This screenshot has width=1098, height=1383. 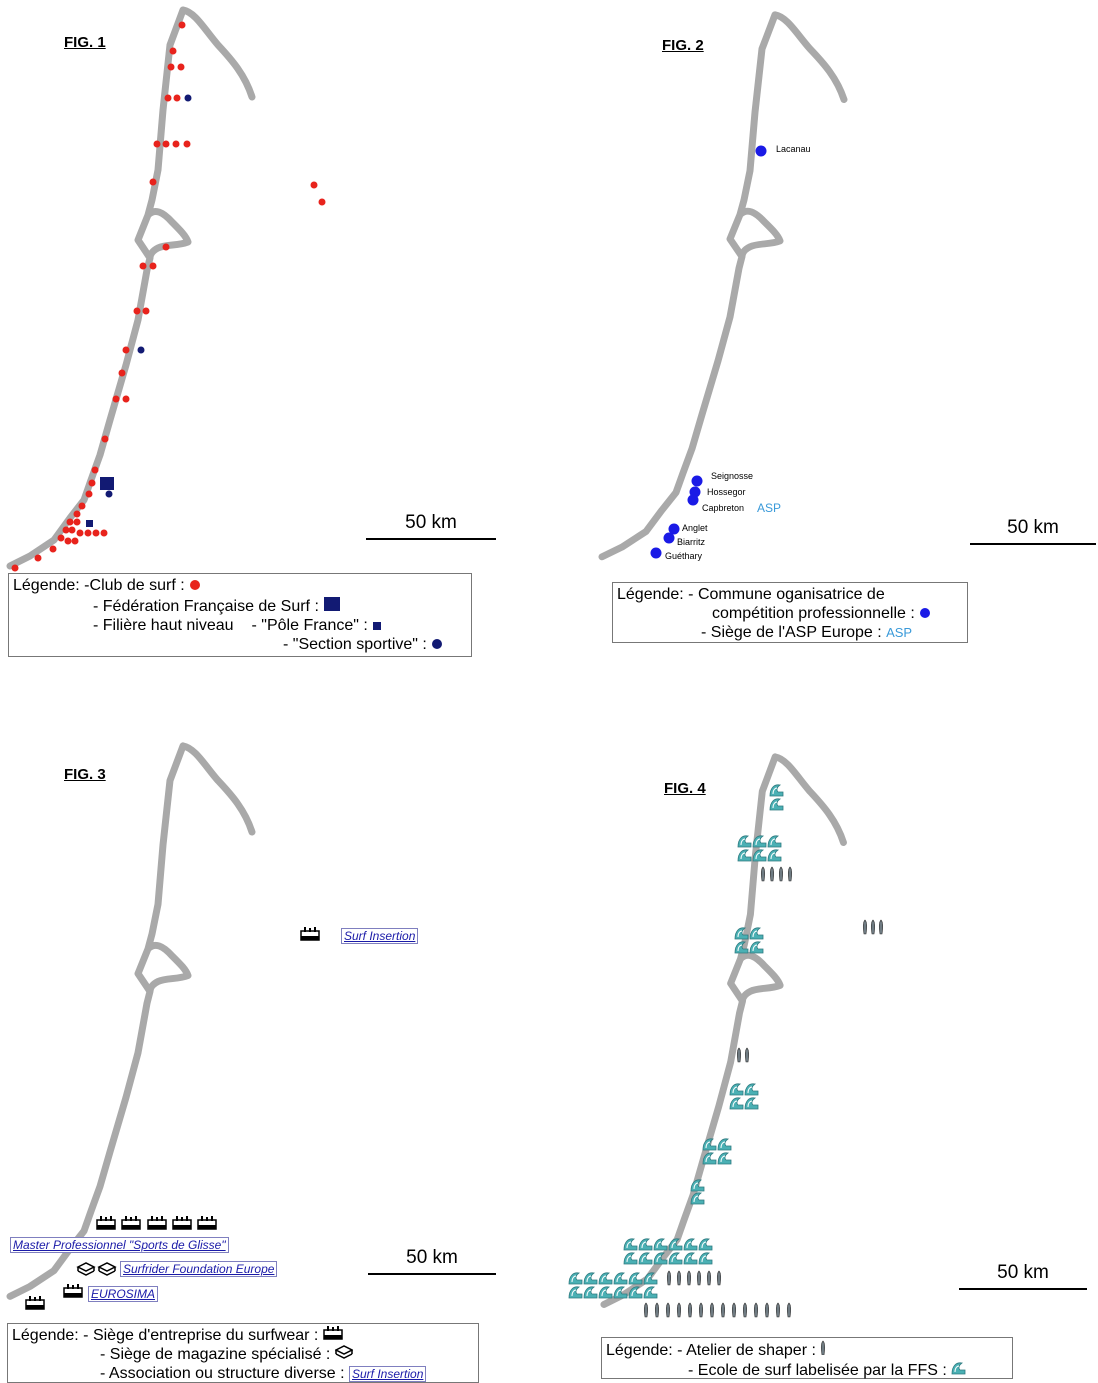 I want to click on federation-markers, so click(x=139, y=310).